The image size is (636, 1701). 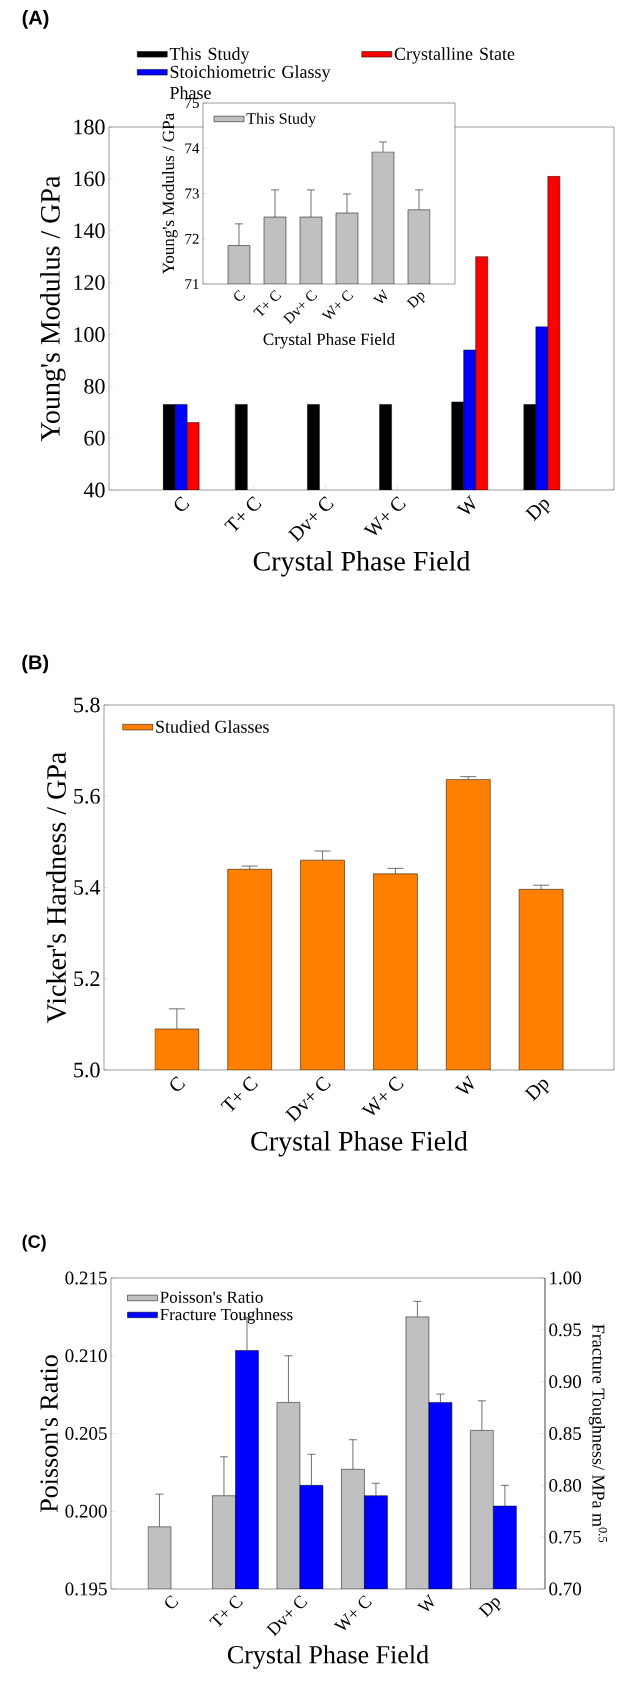 What do you see at coordinates (87, 796) in the screenshot?
I see `y-tick-label: 5.6` at bounding box center [87, 796].